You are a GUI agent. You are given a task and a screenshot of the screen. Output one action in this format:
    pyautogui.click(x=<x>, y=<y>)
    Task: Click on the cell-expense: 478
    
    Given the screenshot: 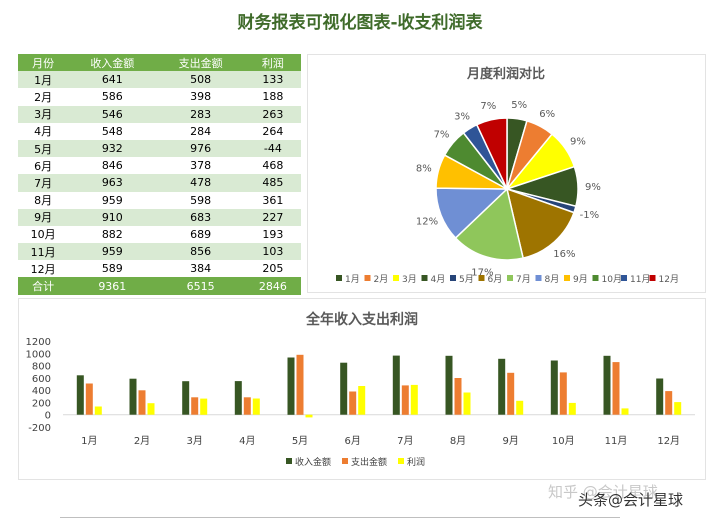 What is the action you would take?
    pyautogui.click(x=200, y=183)
    